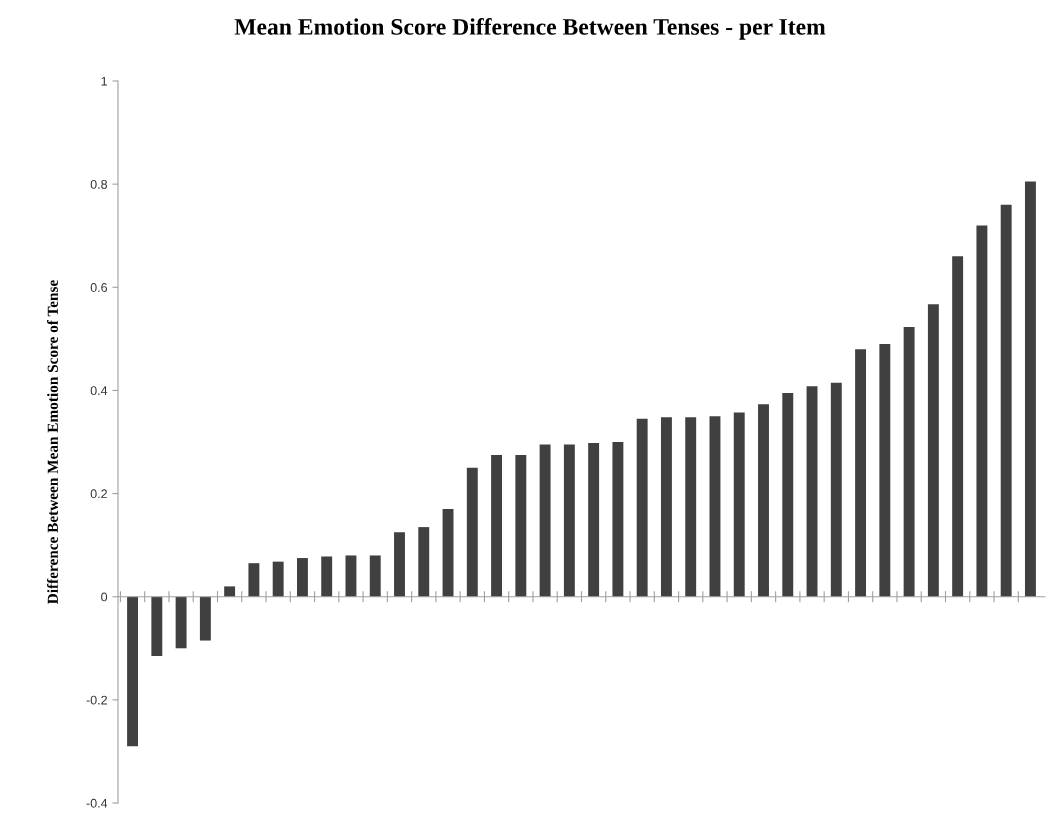  What do you see at coordinates (99, 391) in the screenshot?
I see `y-tick-label: 0.4` at bounding box center [99, 391].